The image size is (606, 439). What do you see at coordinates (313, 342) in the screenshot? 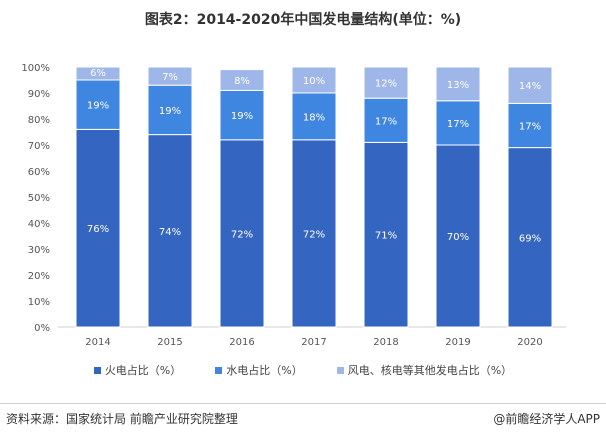
I see `x-tick-label: 2017` at bounding box center [313, 342].